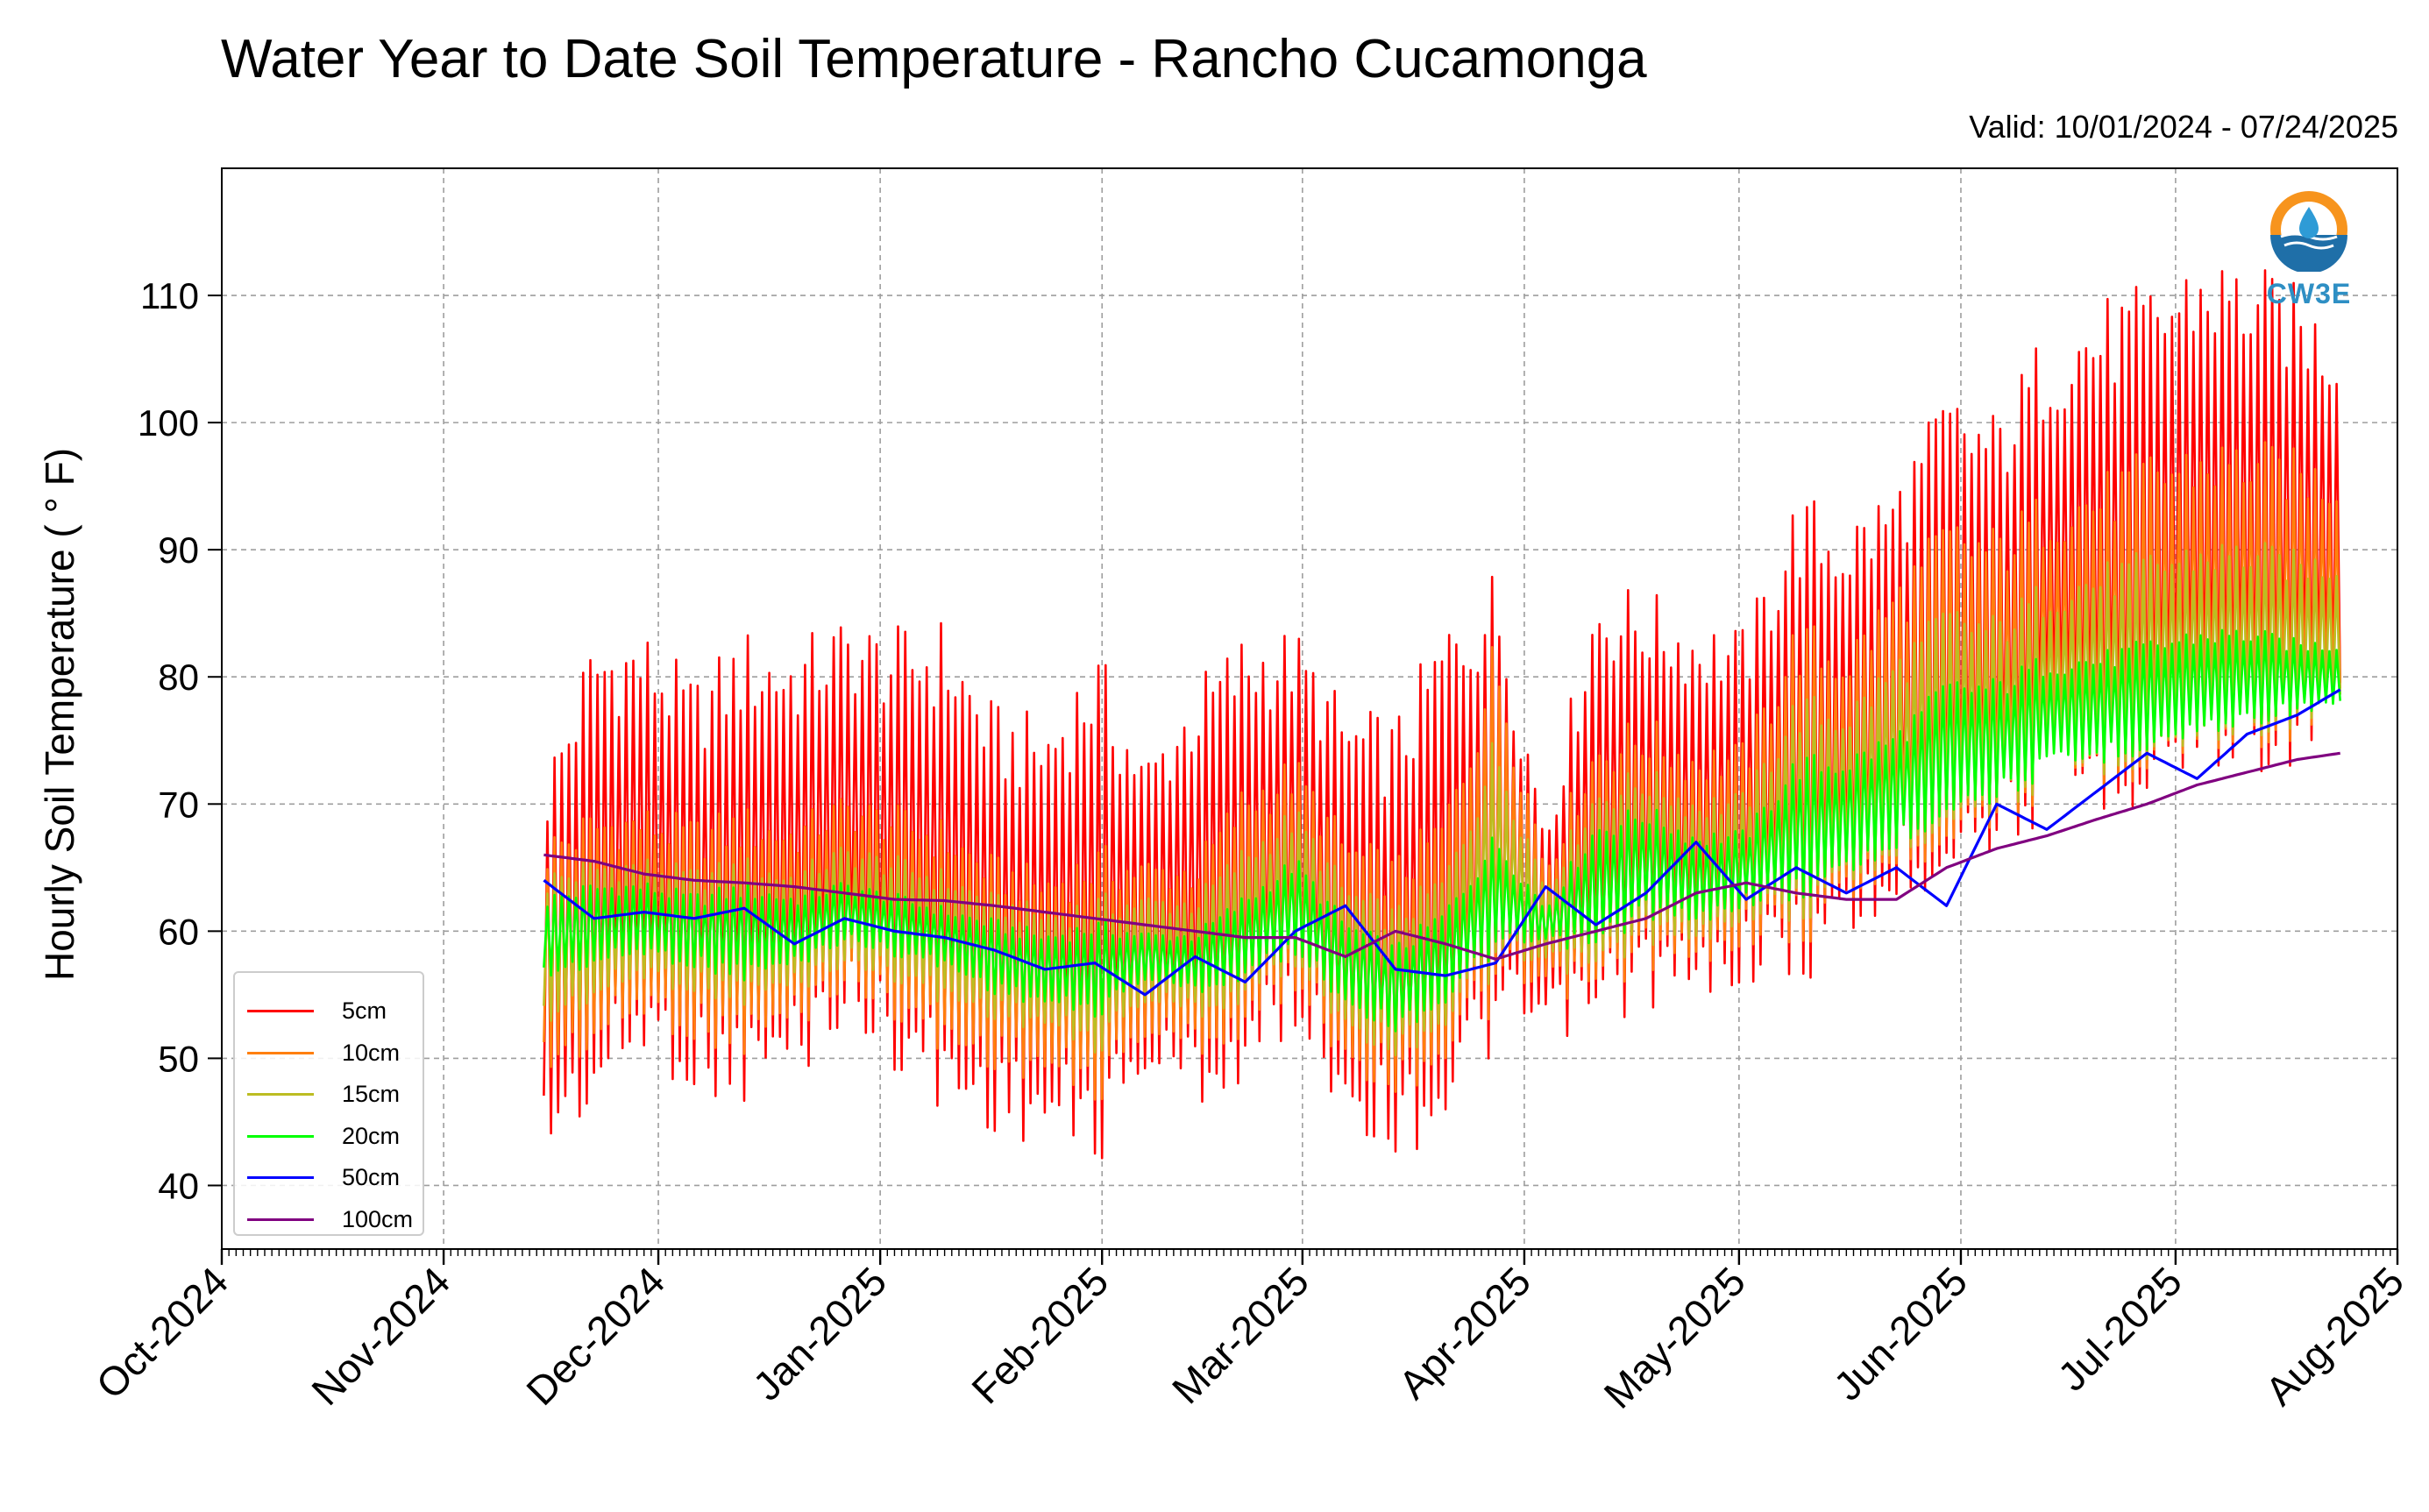  Describe the element at coordinates (179, 1185) in the screenshot. I see `y-tick-label-40: 40` at that location.